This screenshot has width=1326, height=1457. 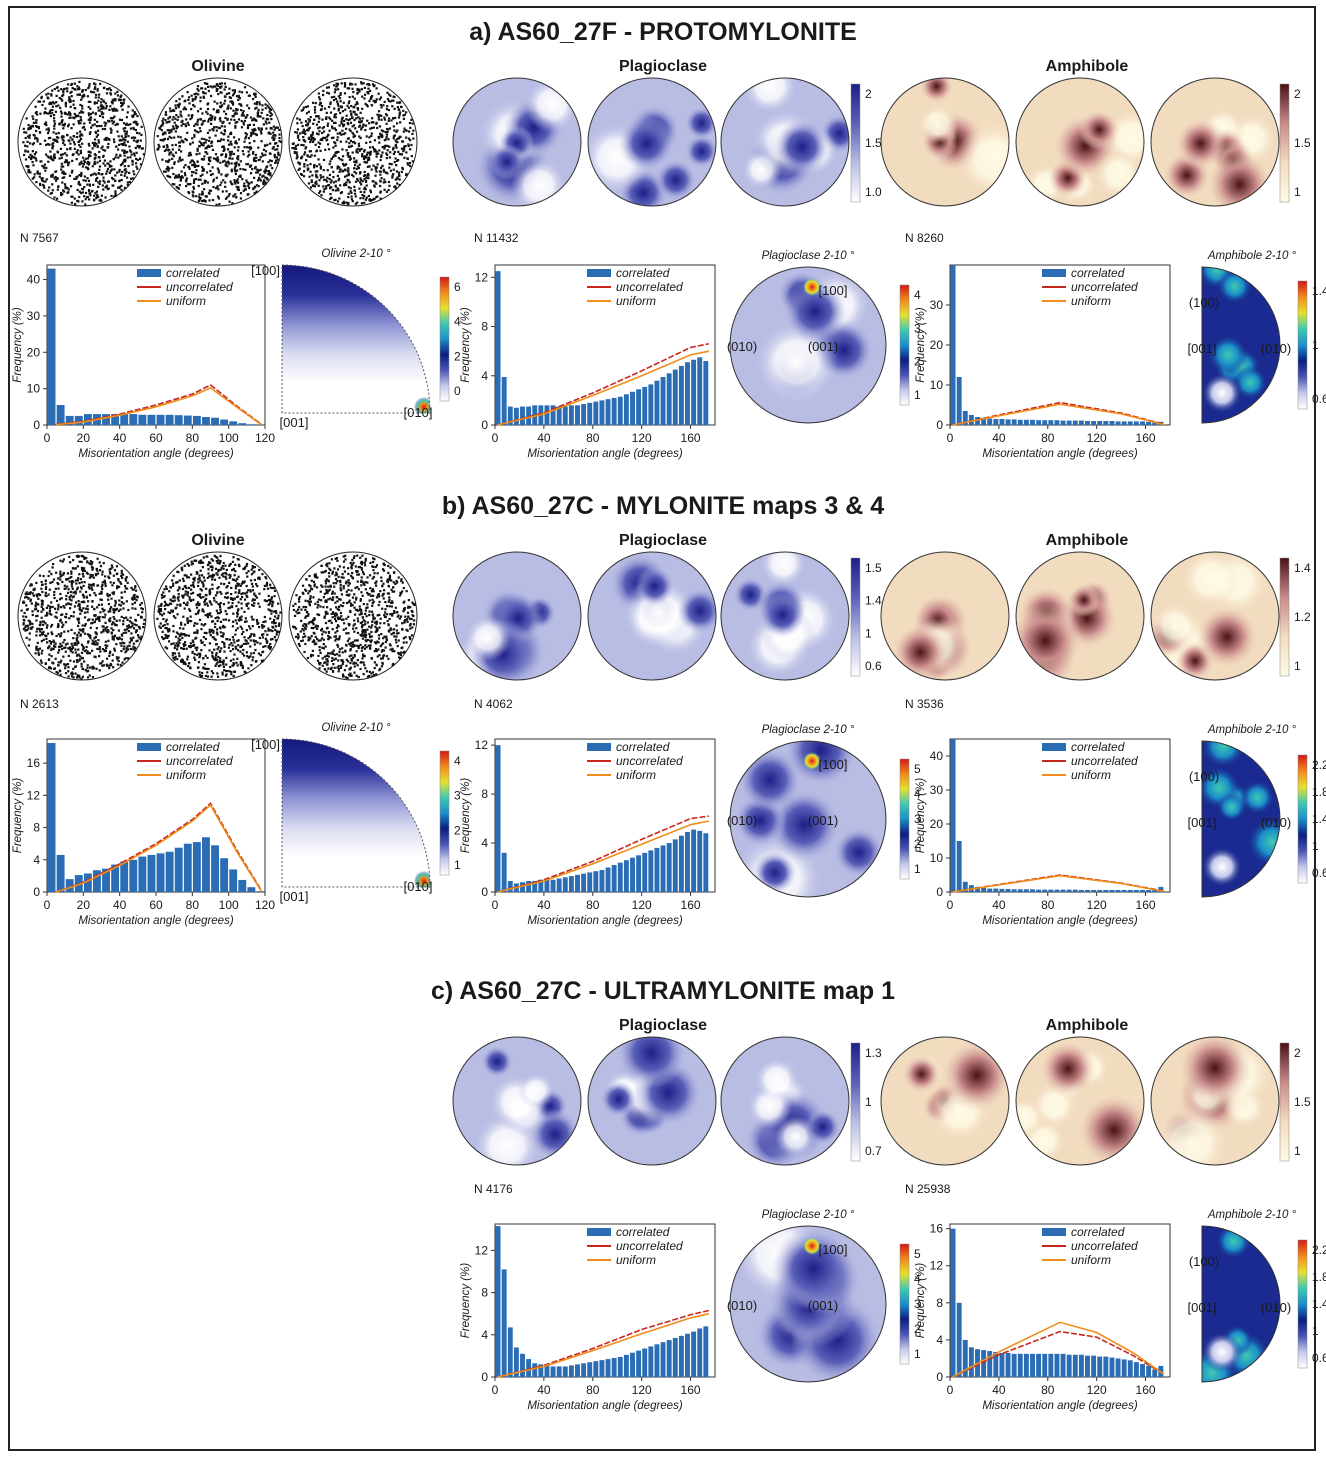 I want to click on plot-area, so click(x=605, y=345).